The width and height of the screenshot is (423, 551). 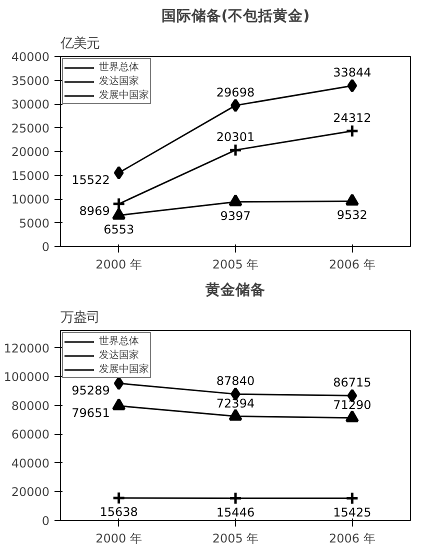 What do you see at coordinates (91, 179) in the screenshot?
I see `data-label: 15522` at bounding box center [91, 179].